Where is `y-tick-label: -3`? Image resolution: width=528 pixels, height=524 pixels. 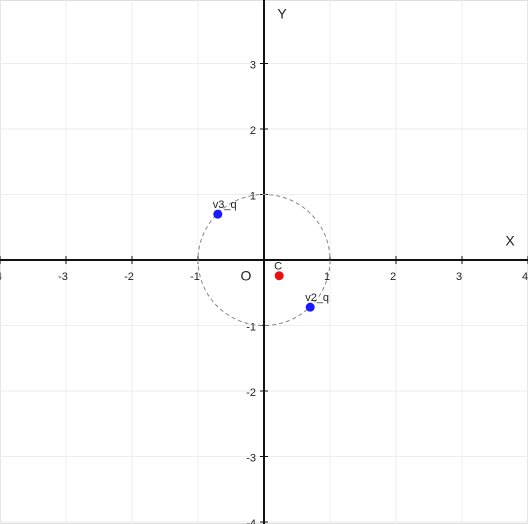
y-tick-label: -3 is located at coordinates (251, 458).